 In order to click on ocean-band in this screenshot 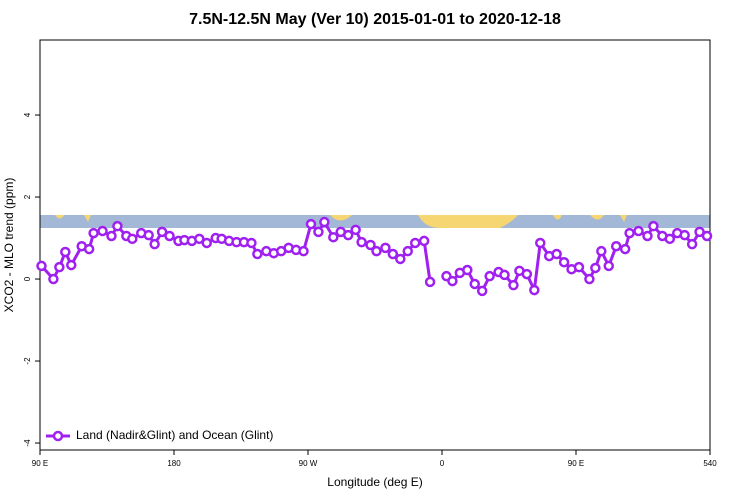, I will do `click(375, 221)`.